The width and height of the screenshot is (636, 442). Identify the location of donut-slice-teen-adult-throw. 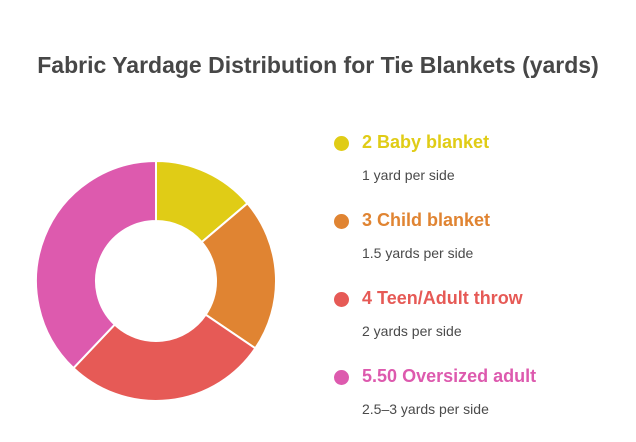
(164, 357).